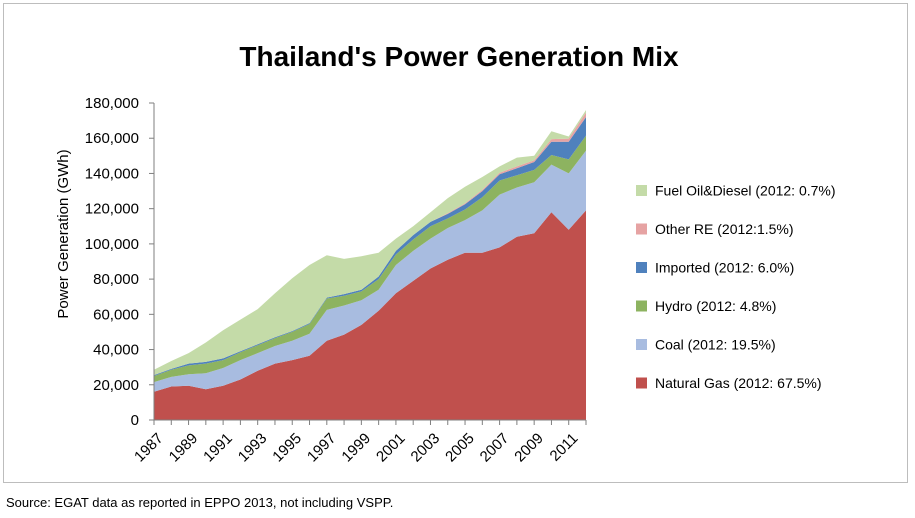 The width and height of the screenshot is (915, 518). Describe the element at coordinates (218, 448) in the screenshot. I see `x-tick-label: 1991` at that location.